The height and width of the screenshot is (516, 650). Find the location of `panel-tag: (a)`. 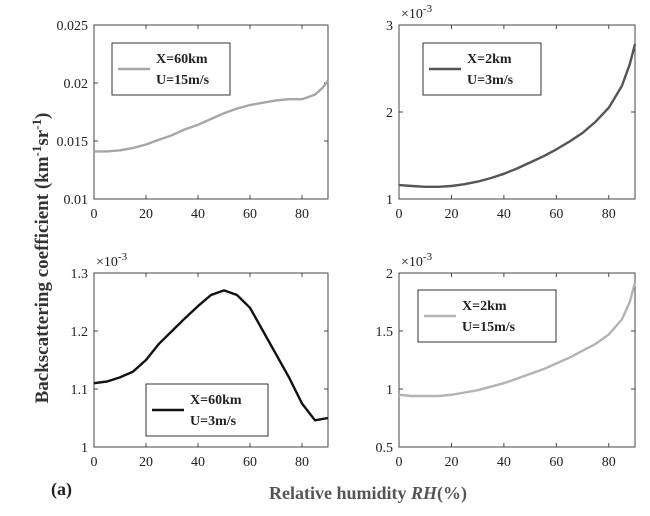

panel-tag: (a) is located at coordinates (61, 489).